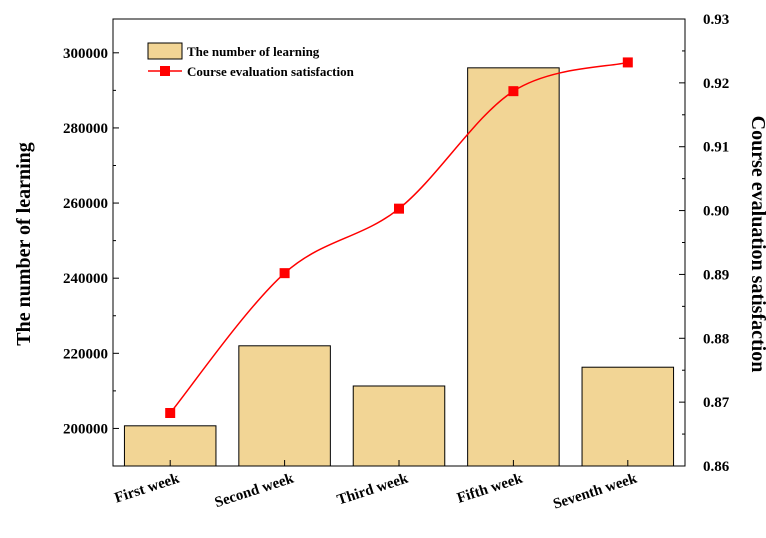 This screenshot has height=538, width=766. What do you see at coordinates (255, 490) in the screenshot?
I see `x-tick-label: Second week` at bounding box center [255, 490].